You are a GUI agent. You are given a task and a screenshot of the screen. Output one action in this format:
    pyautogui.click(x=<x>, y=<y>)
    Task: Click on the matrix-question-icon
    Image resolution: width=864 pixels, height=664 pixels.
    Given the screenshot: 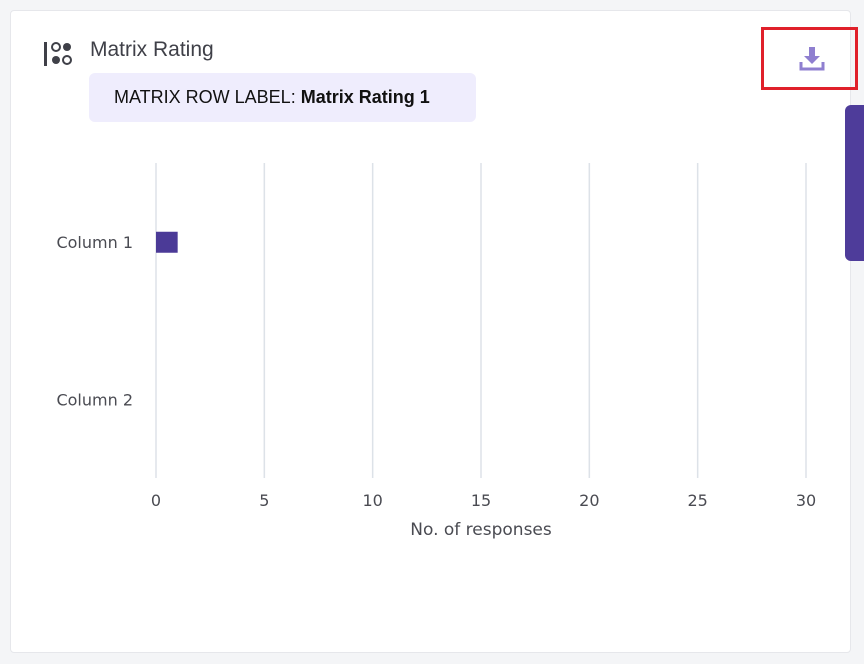 What is the action you would take?
    pyautogui.click(x=58, y=54)
    